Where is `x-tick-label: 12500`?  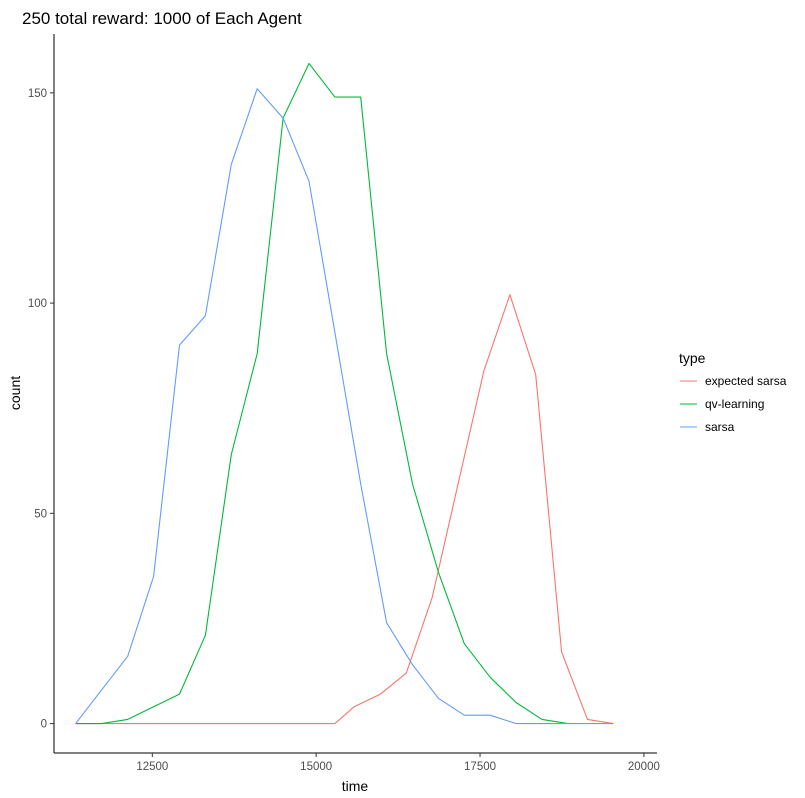 x-tick-label: 12500 is located at coordinates (152, 767).